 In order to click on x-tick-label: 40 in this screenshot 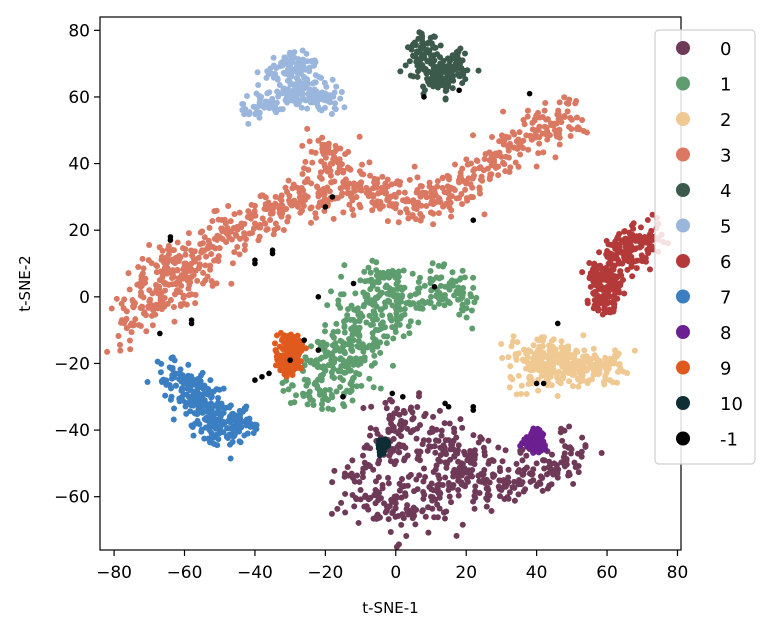, I will do `click(537, 573)`.